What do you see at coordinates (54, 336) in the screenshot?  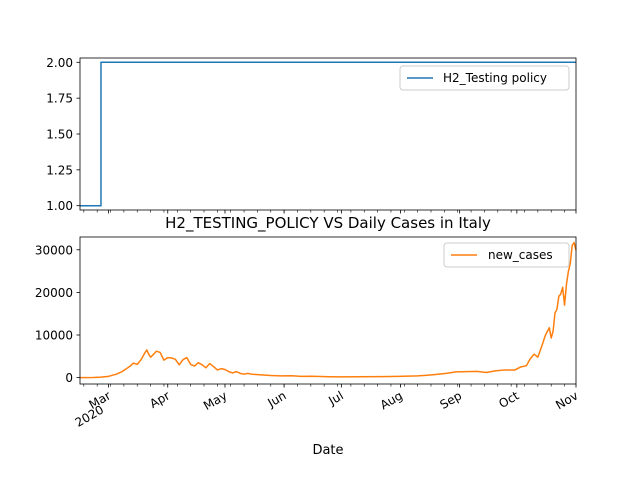 I see `bottom-y-tick-label: 10000` at bounding box center [54, 336].